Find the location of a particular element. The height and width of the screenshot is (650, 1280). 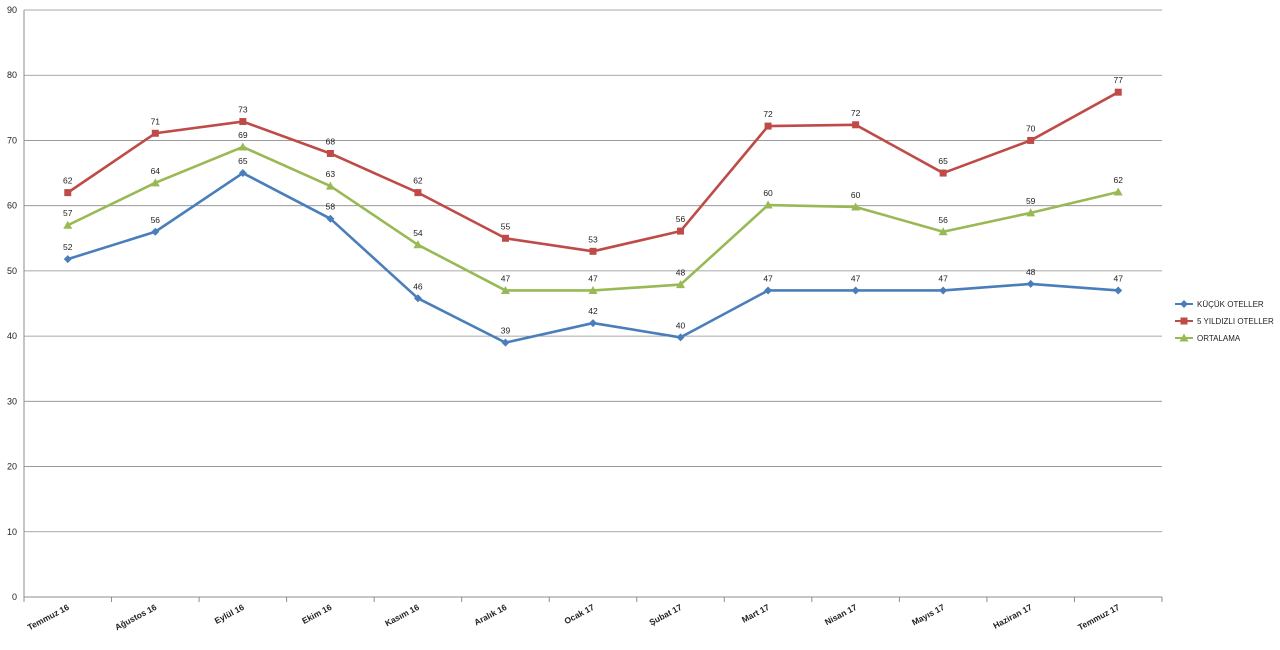

y-tick-label: 20 is located at coordinates (12, 467).